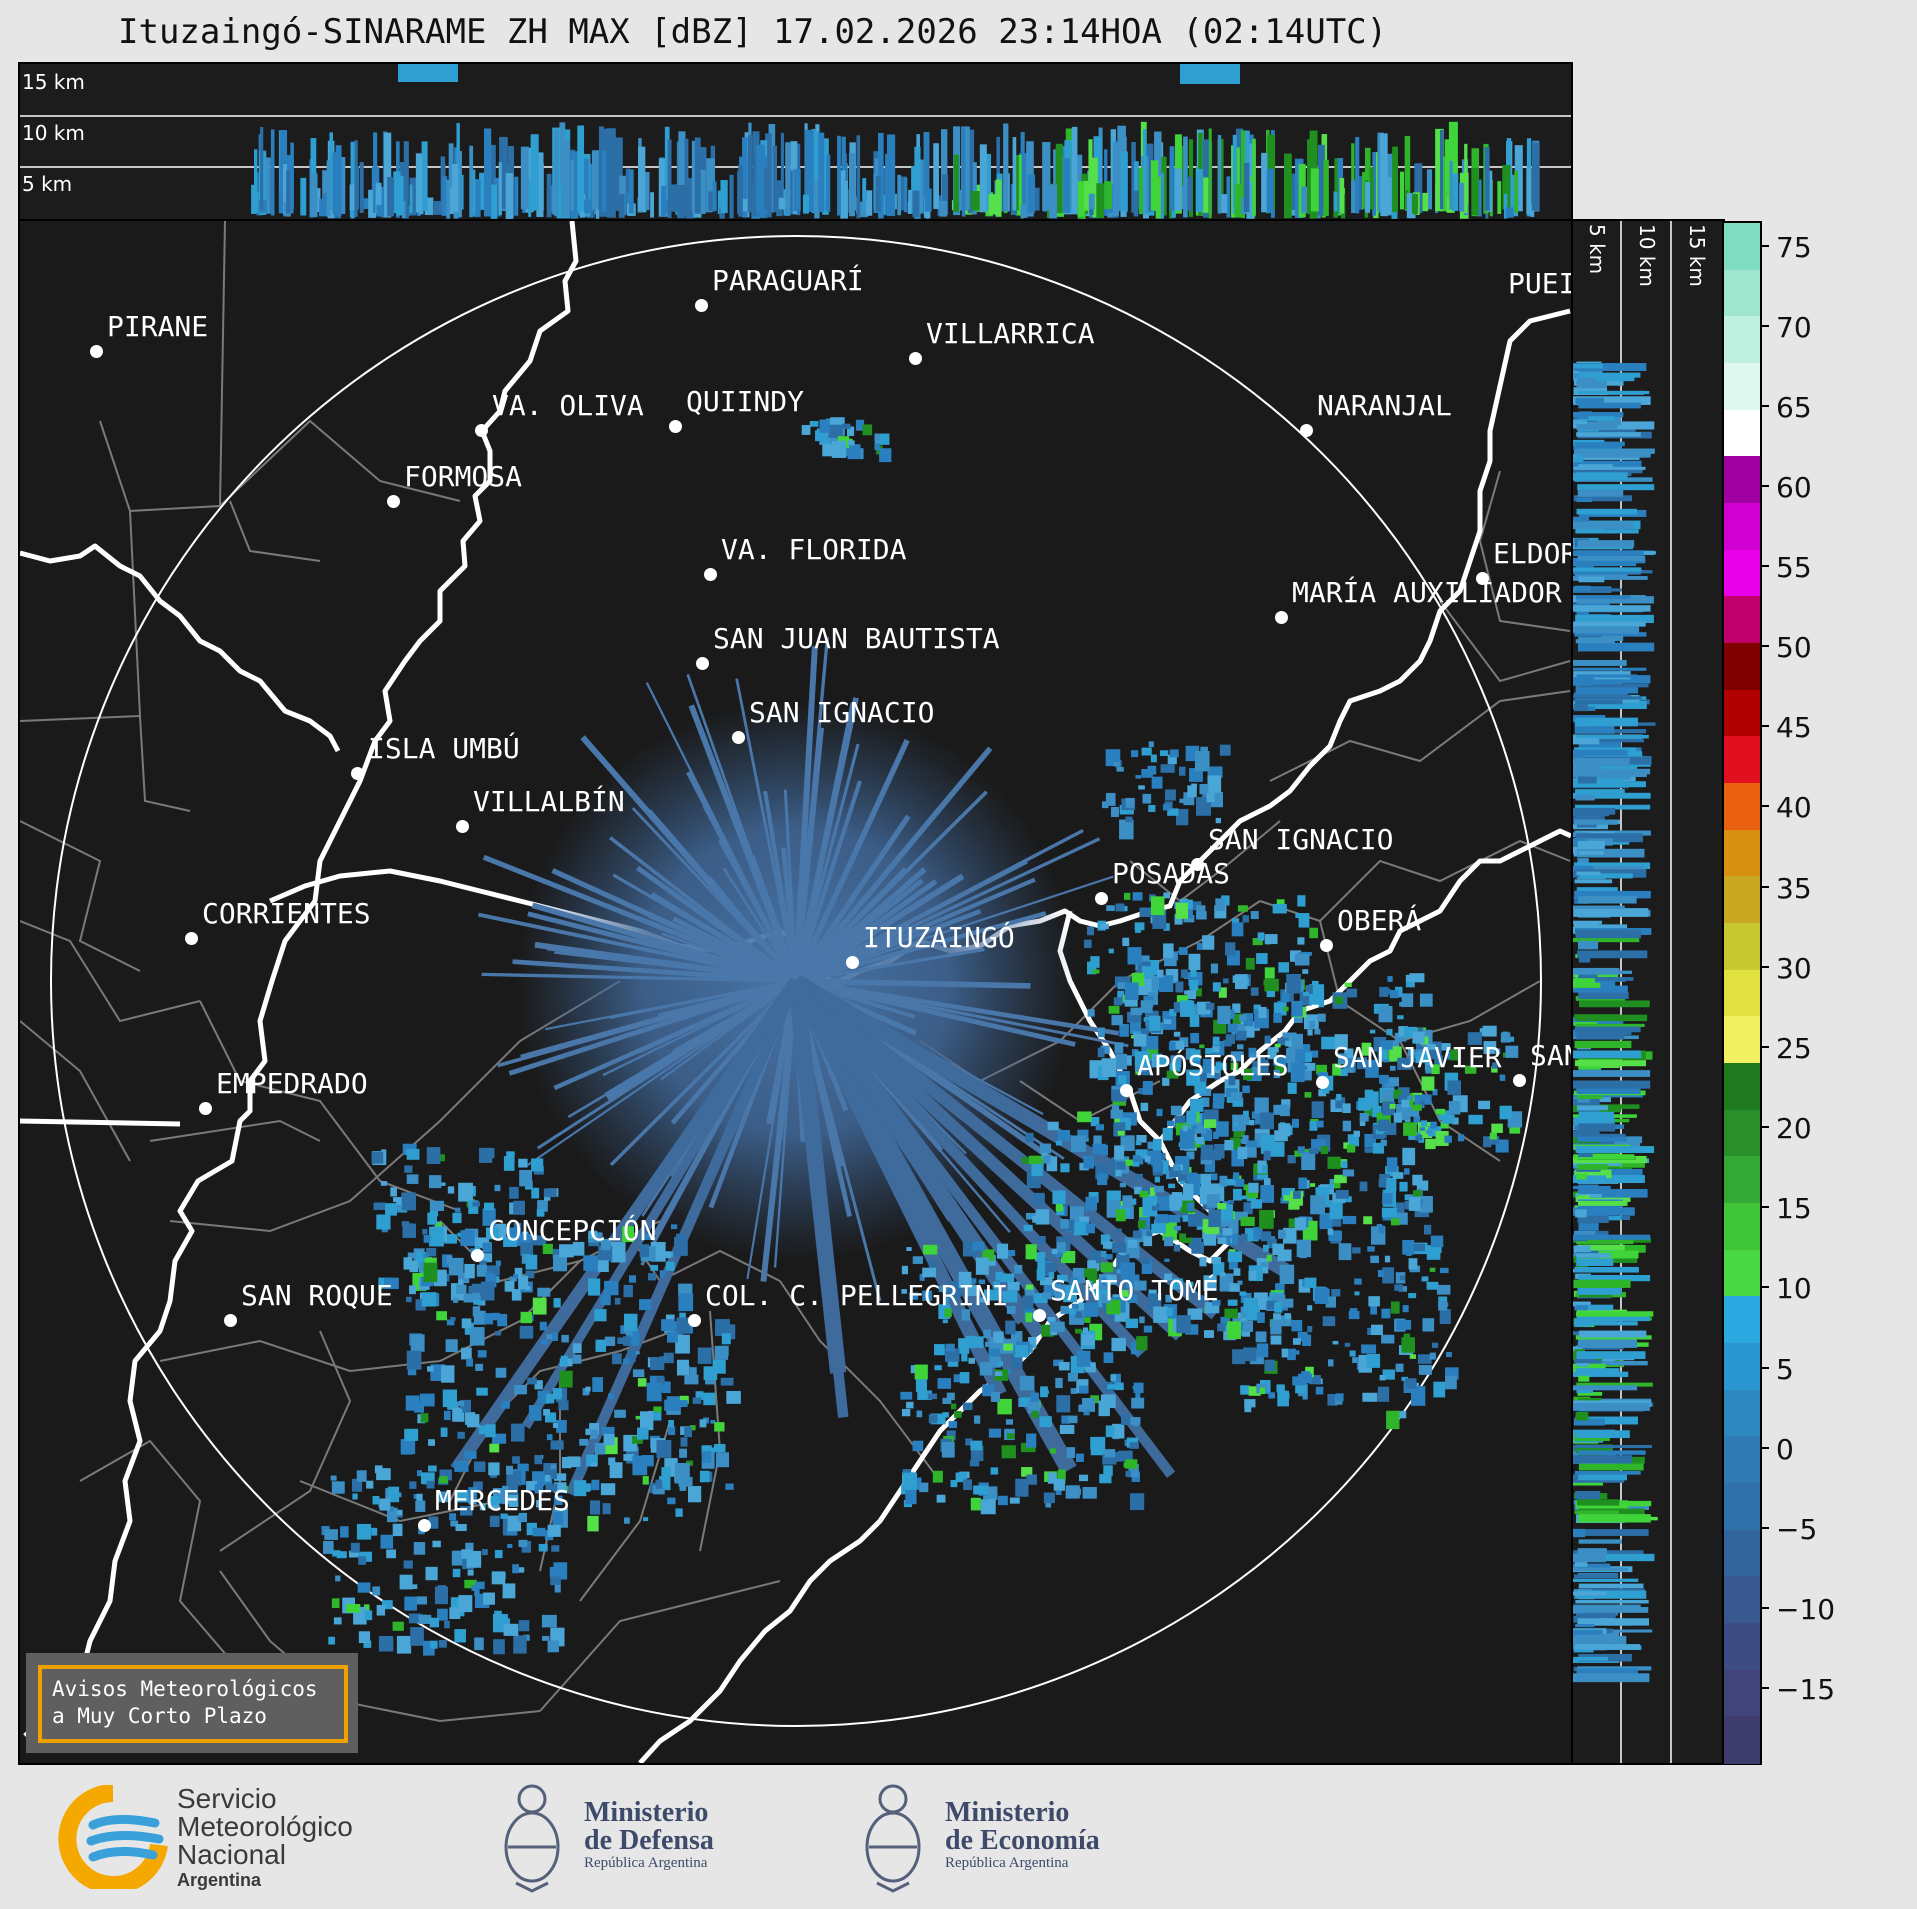 The height and width of the screenshot is (1909, 1917). What do you see at coordinates (159, 1716) in the screenshot?
I see `warning-text-line2: a Muy Corto Plazo` at bounding box center [159, 1716].